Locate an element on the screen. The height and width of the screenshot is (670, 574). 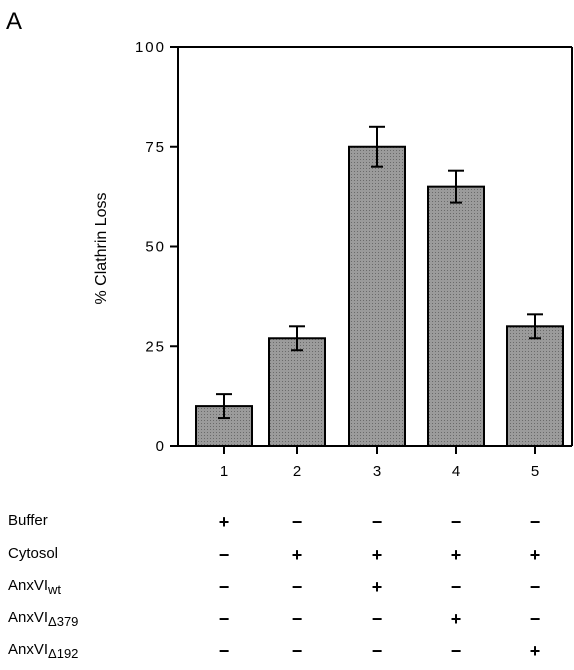
condition-row-label: Buffer is located at coordinates (28, 520).